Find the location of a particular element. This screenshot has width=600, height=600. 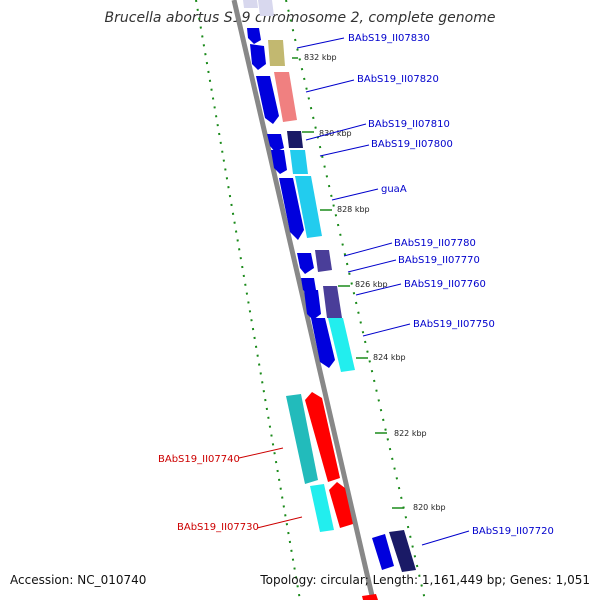

gene-block-07830-strand is located at coordinates (258, 57).